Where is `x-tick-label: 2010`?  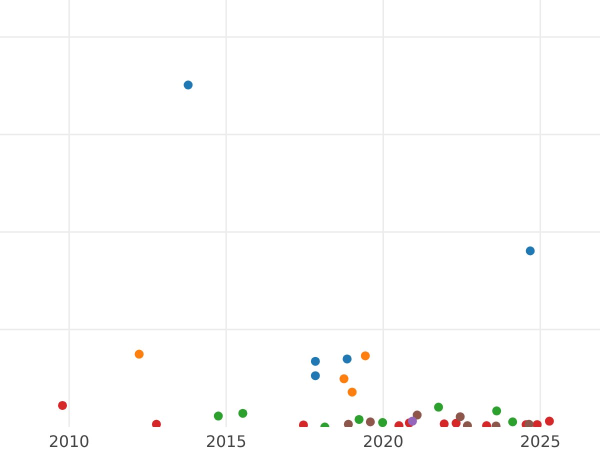 x-tick-label: 2010 is located at coordinates (69, 441).